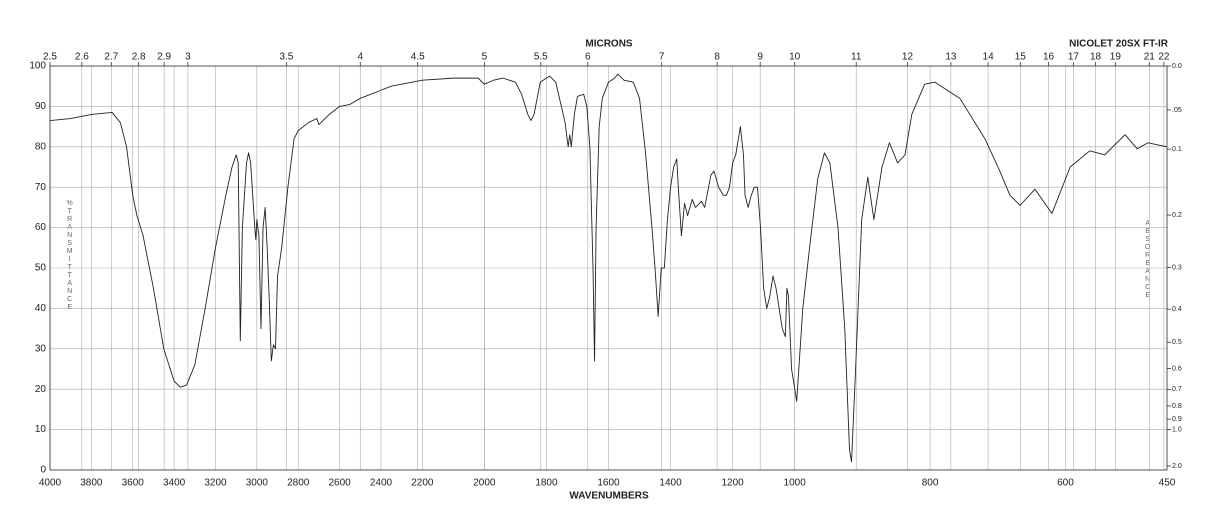  What do you see at coordinates (1177, 419) in the screenshot?
I see `y2-tick-label: 0.9` at bounding box center [1177, 419].